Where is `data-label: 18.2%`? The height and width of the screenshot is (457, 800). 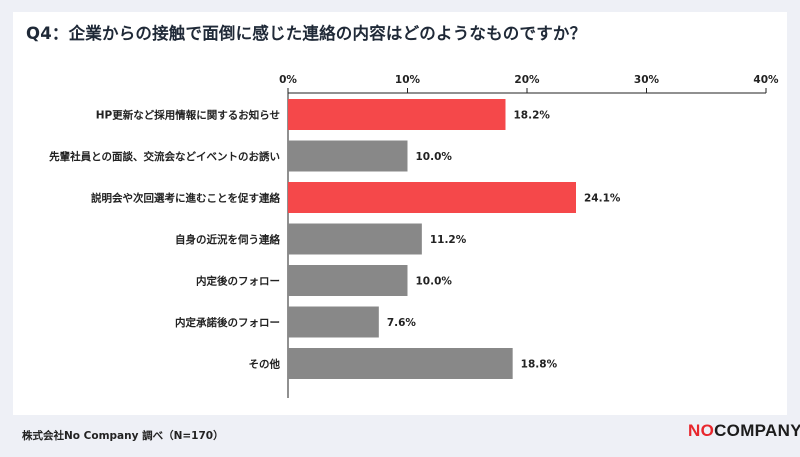
data-label: 18.2% is located at coordinates (531, 116).